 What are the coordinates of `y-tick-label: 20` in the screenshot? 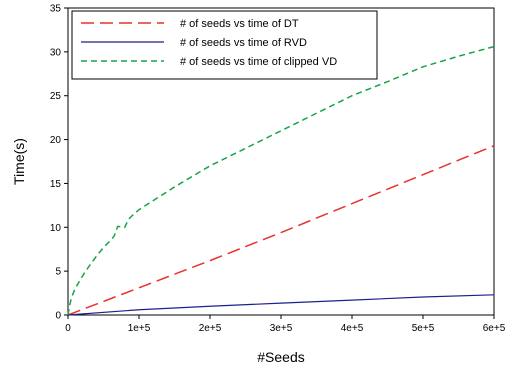 It's located at (56, 140).